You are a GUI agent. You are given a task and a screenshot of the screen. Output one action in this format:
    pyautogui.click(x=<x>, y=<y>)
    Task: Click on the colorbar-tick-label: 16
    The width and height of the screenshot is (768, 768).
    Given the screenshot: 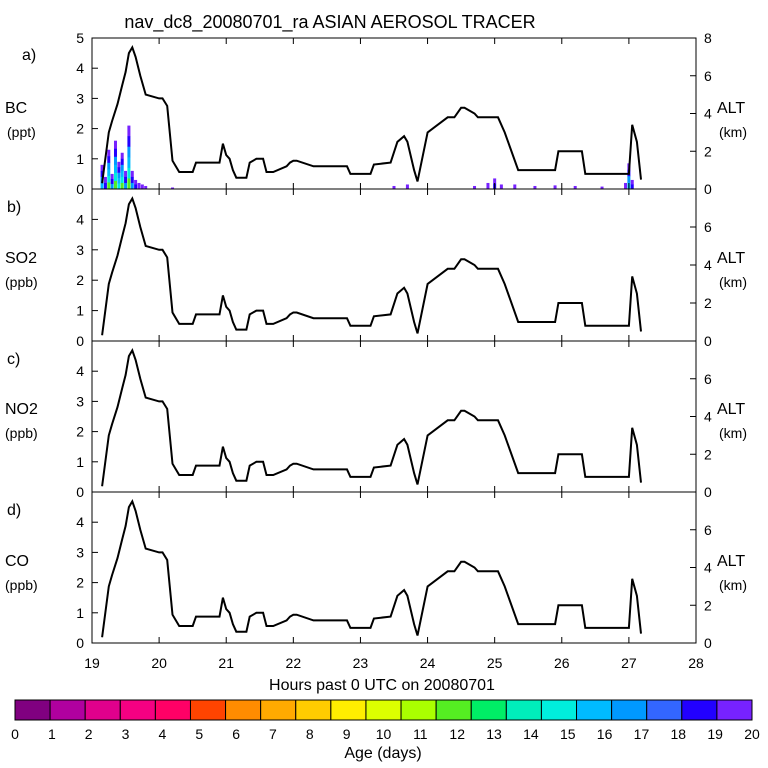 What is the action you would take?
    pyautogui.click(x=605, y=734)
    